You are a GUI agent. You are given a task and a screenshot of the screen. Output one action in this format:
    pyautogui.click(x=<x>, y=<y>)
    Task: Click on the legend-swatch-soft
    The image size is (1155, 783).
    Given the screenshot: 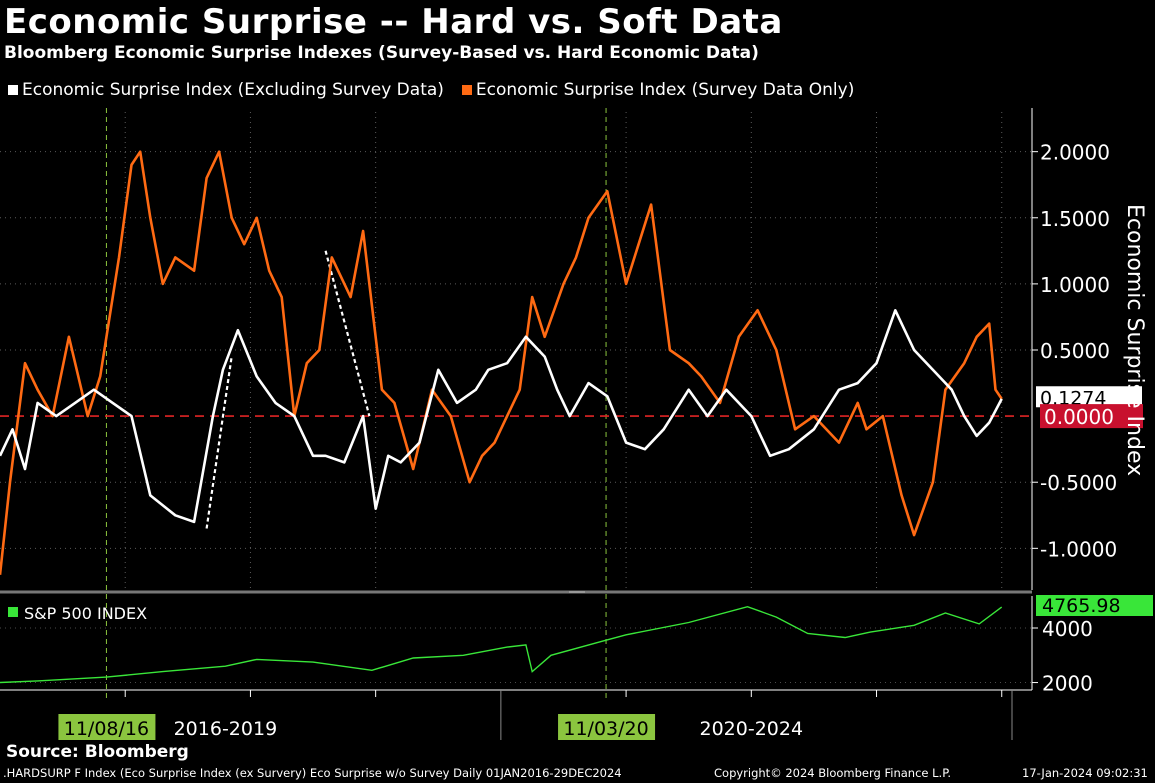 What is the action you would take?
    pyautogui.click(x=466, y=90)
    